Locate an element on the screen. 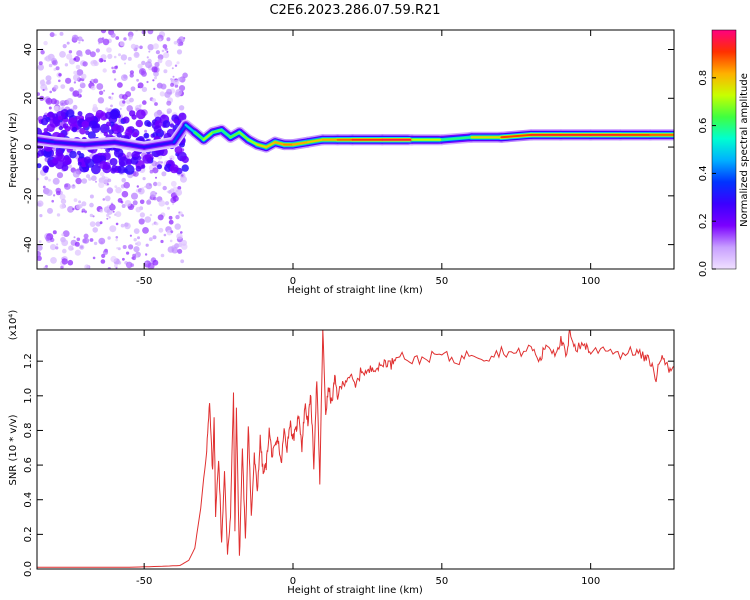 Image resolution: width=750 pixels, height=600 pixels. colorbar-tick-label: 0.2 is located at coordinates (703, 221).